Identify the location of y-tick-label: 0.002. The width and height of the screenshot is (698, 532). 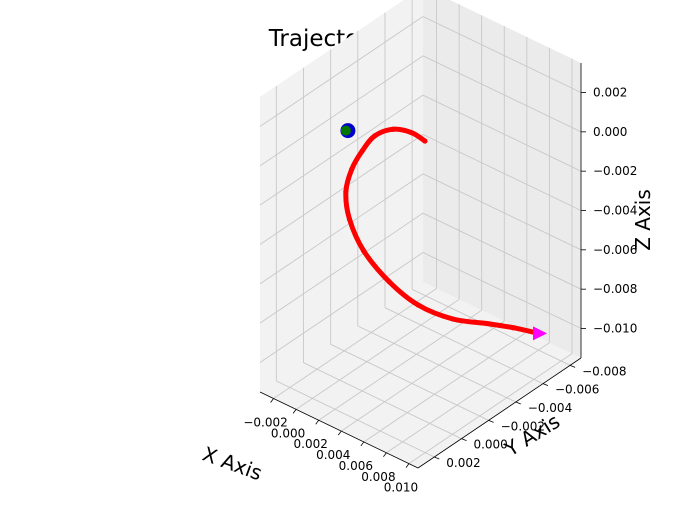
(463, 463).